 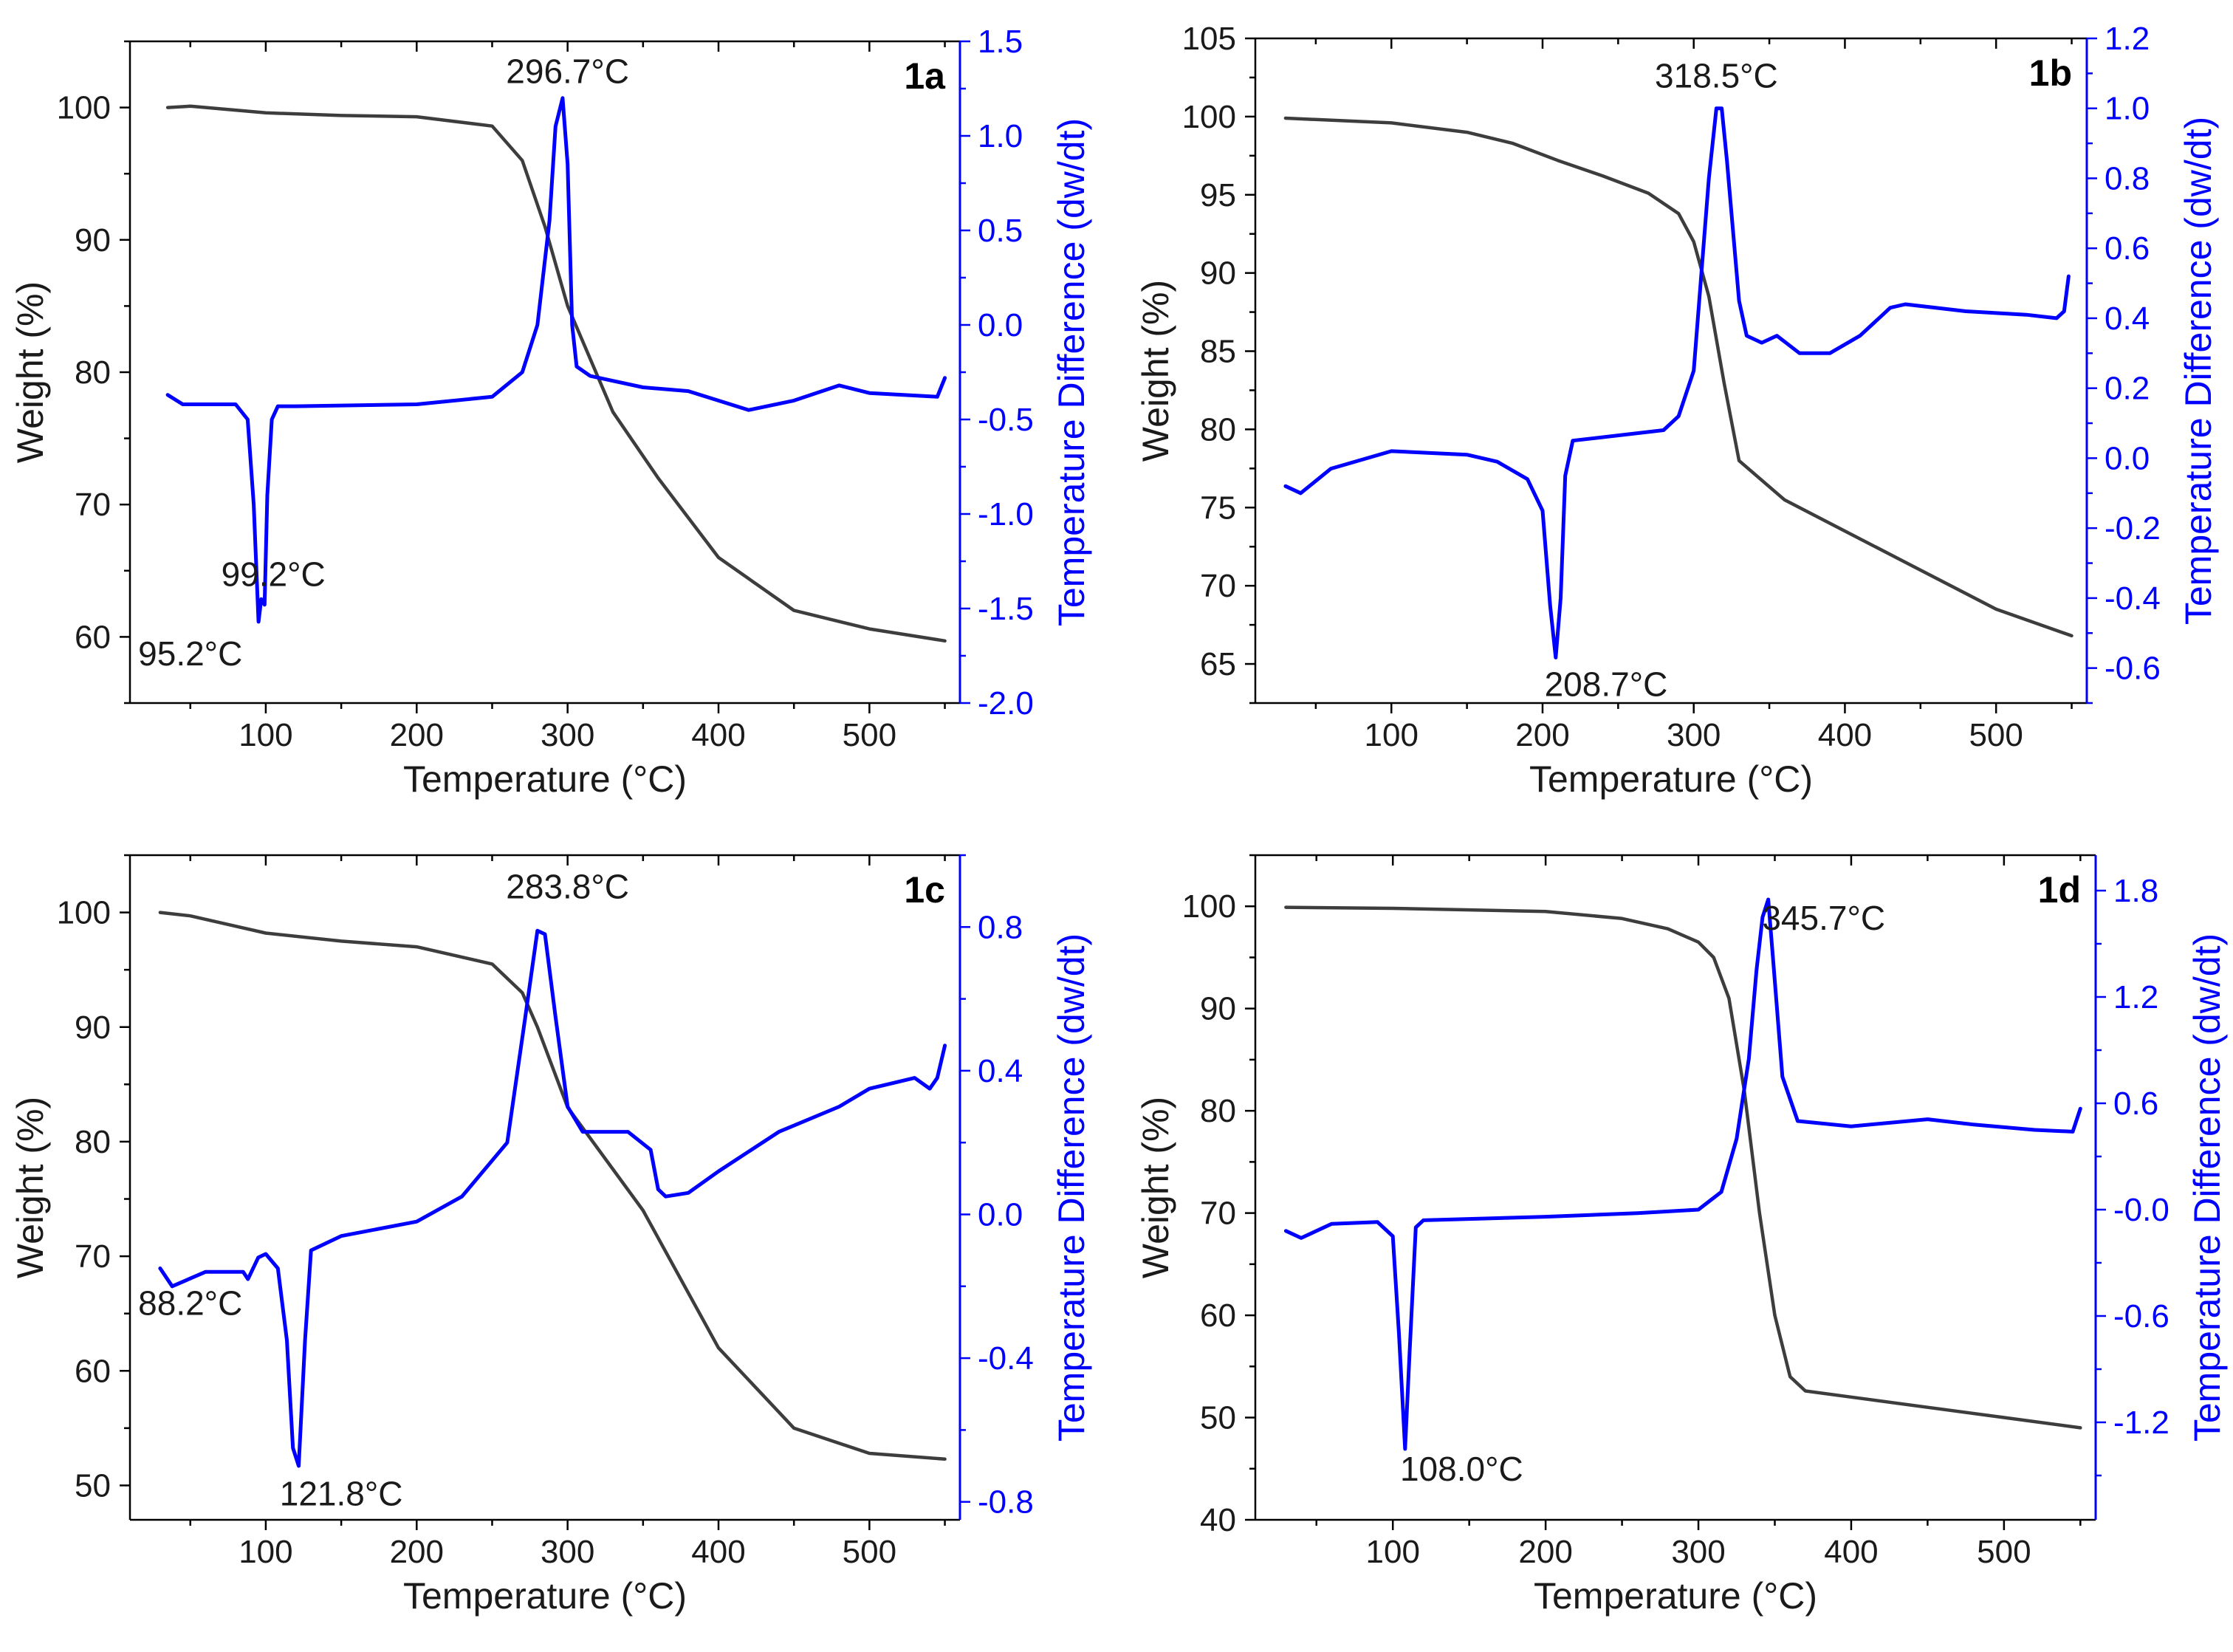 I want to click on y2-tick-label: -1.0, so click(x=1006, y=514).